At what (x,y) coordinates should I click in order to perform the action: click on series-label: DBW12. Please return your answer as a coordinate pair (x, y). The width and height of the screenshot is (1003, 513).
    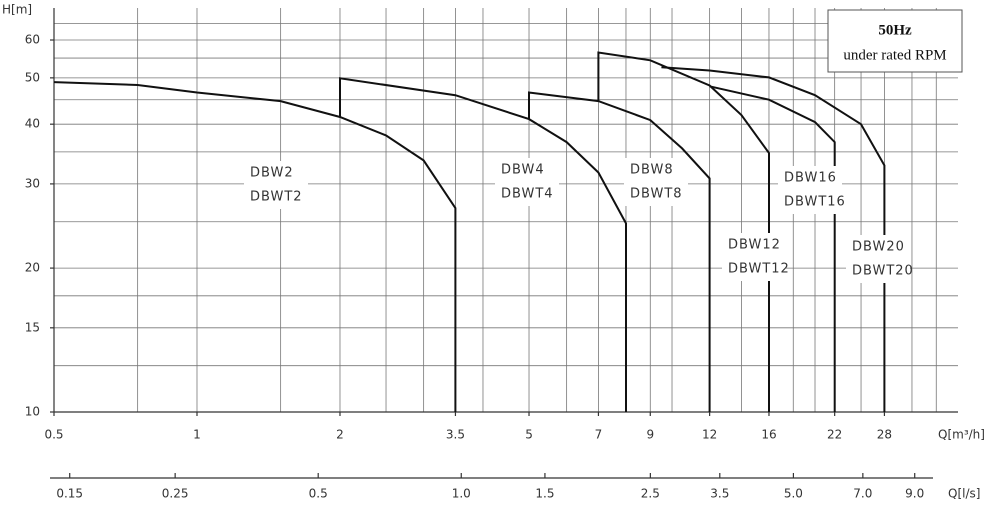
    Looking at the image, I should click on (754, 245).